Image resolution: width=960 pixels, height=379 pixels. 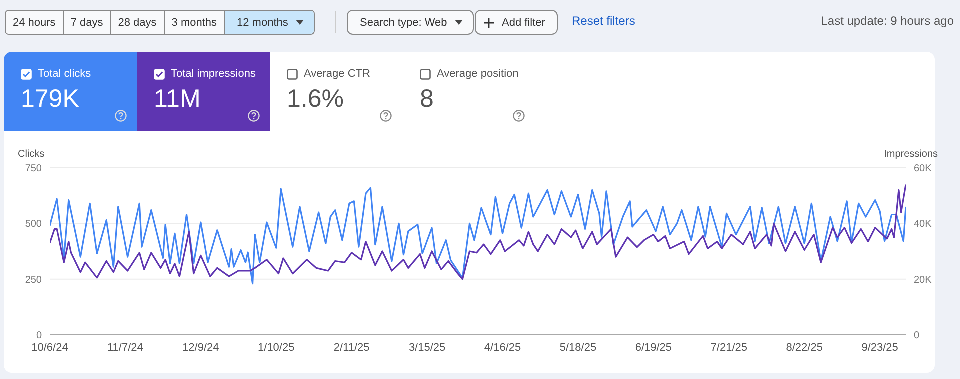 What do you see at coordinates (316, 99) in the screenshot?
I see `text: 1.6%` at bounding box center [316, 99].